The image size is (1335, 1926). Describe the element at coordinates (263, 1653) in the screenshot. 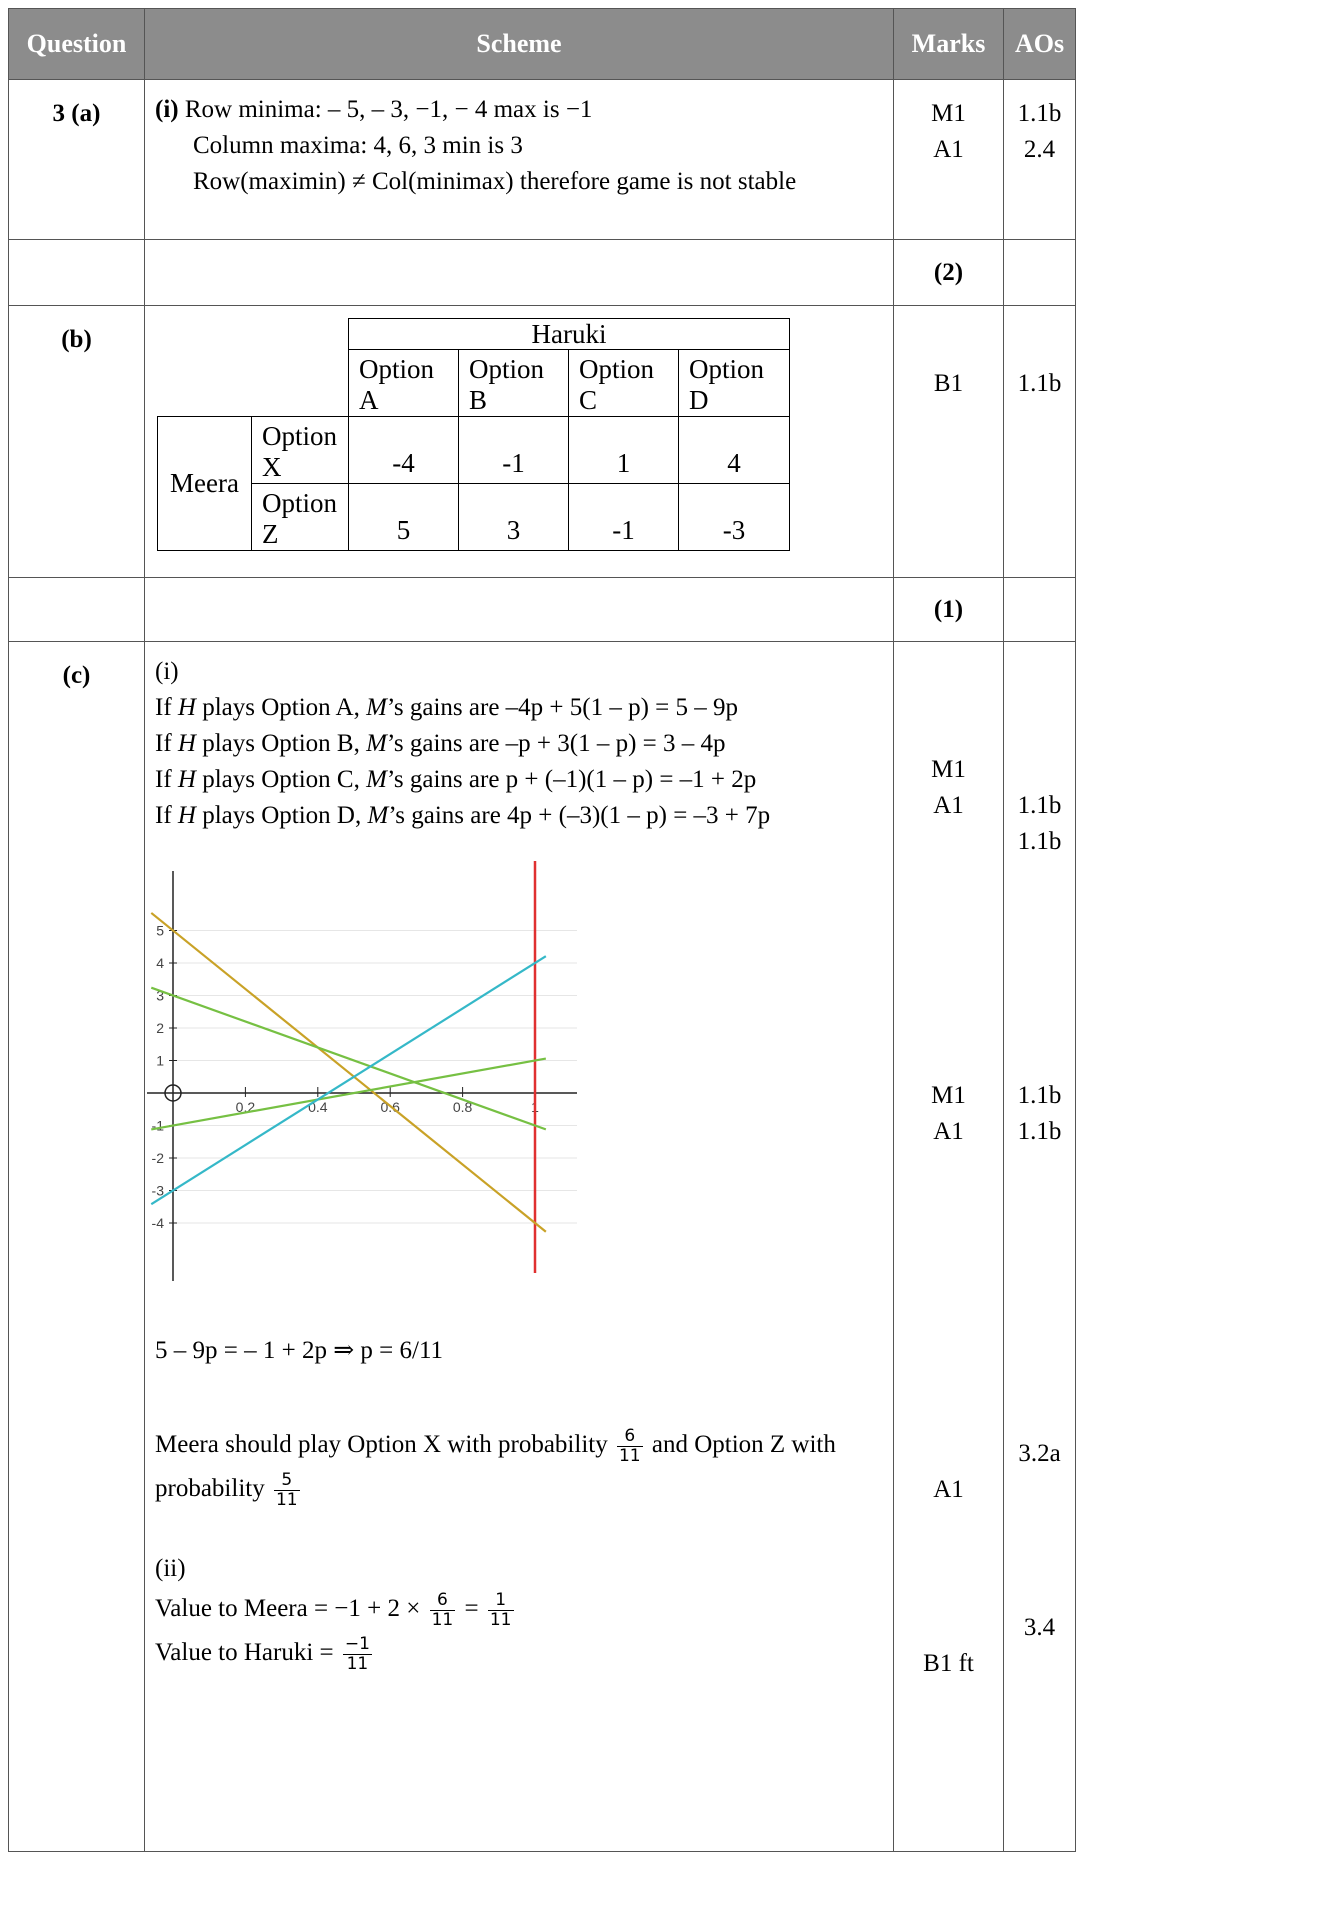

I see `value-to-haruki: Value to Haruki = −1 11` at that location.